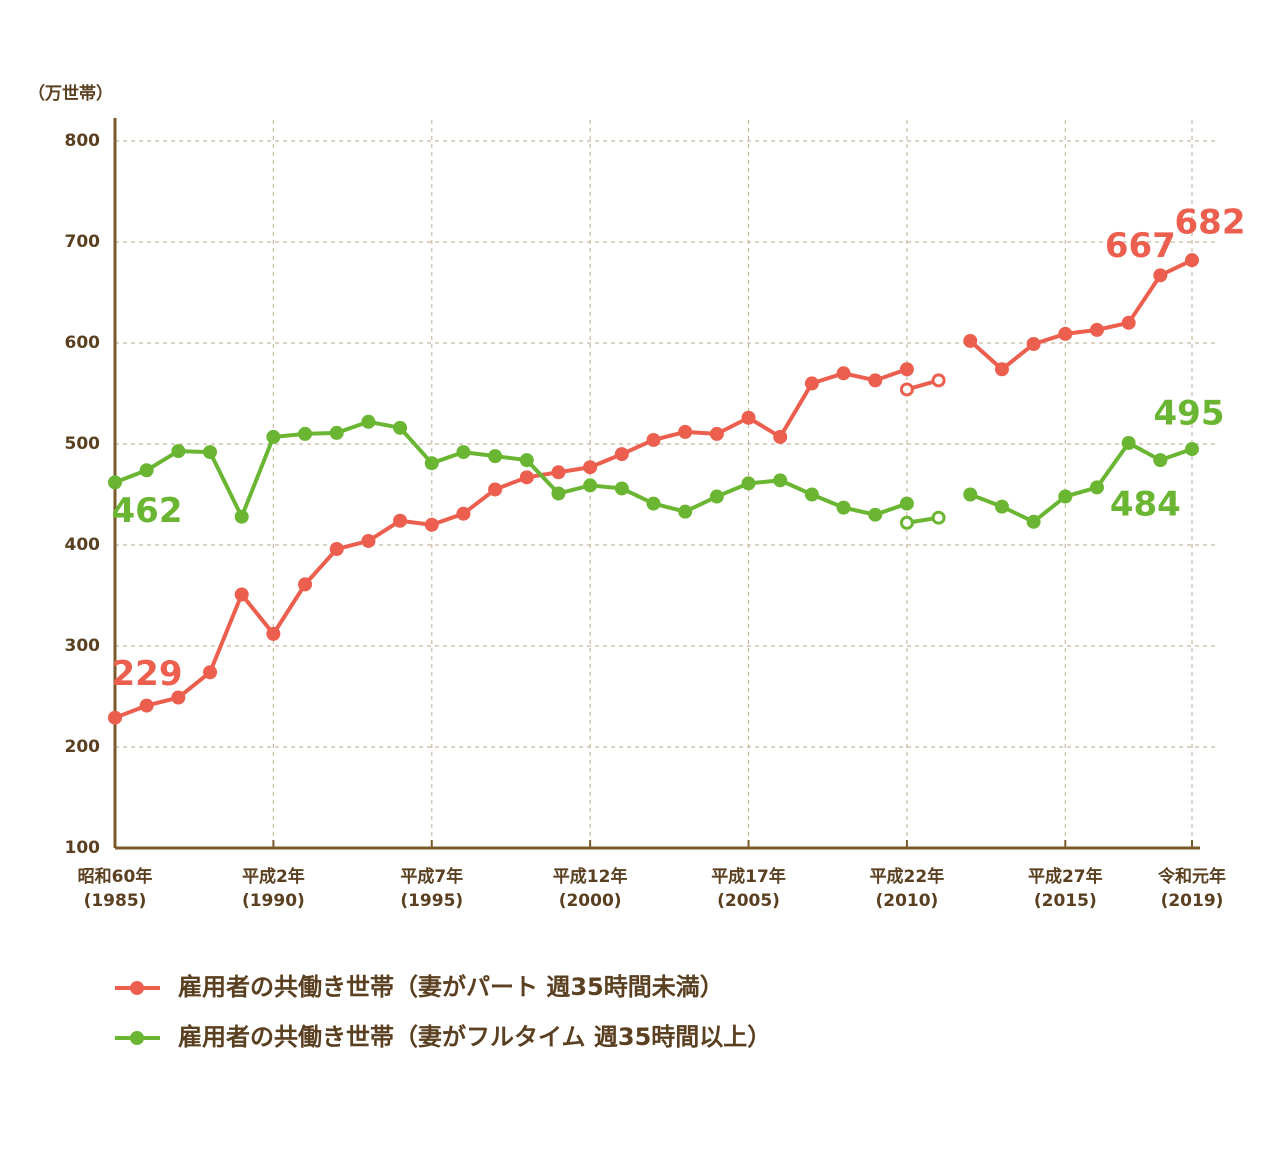 The image size is (1280, 1156). I want to click on x-tick-label: 平成17年 (2005), so click(748, 888).